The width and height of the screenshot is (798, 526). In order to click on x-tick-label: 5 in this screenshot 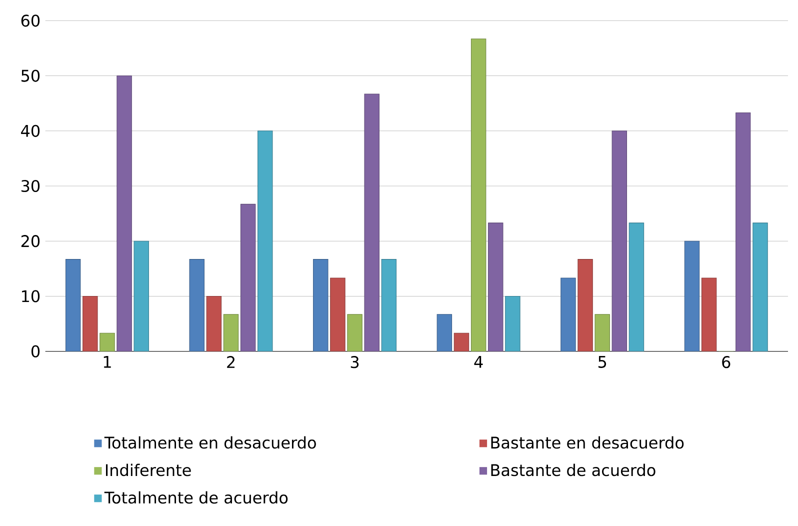, I will do `click(602, 362)`.